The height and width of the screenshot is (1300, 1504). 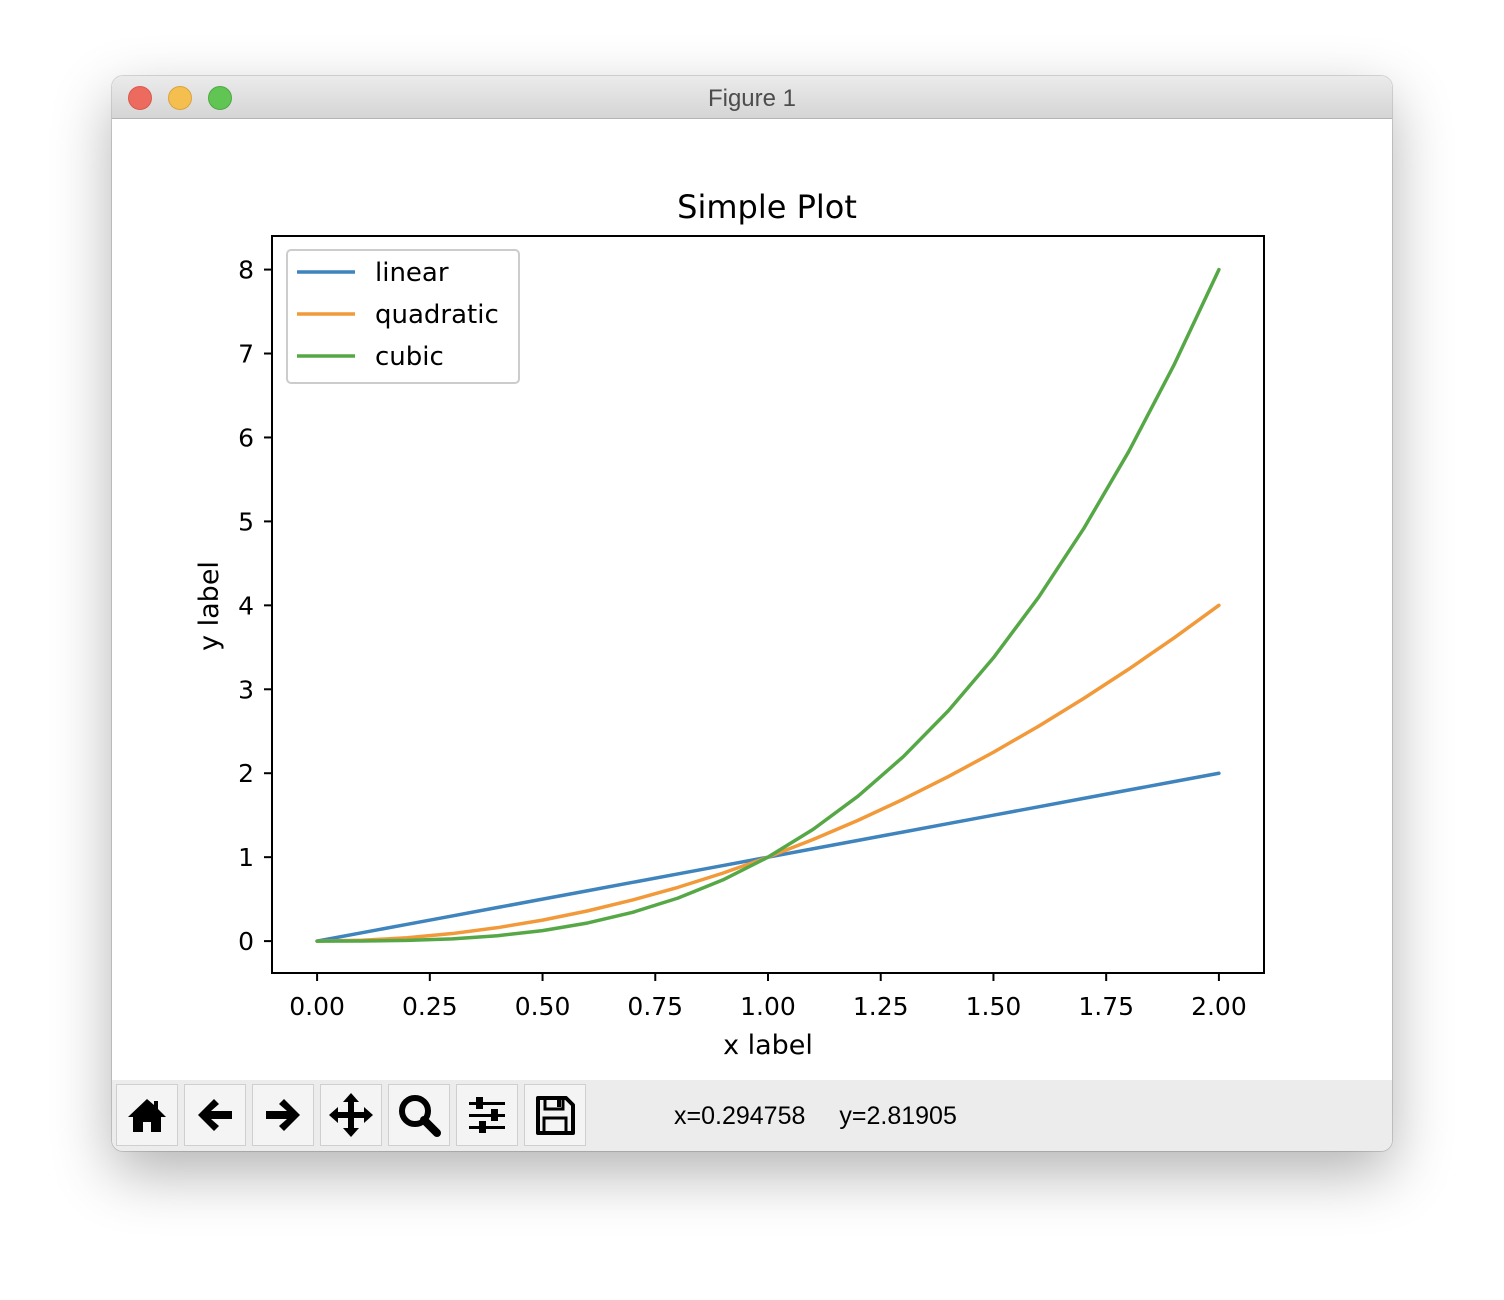 I want to click on x-tick-label: 0.00, so click(x=317, y=1006).